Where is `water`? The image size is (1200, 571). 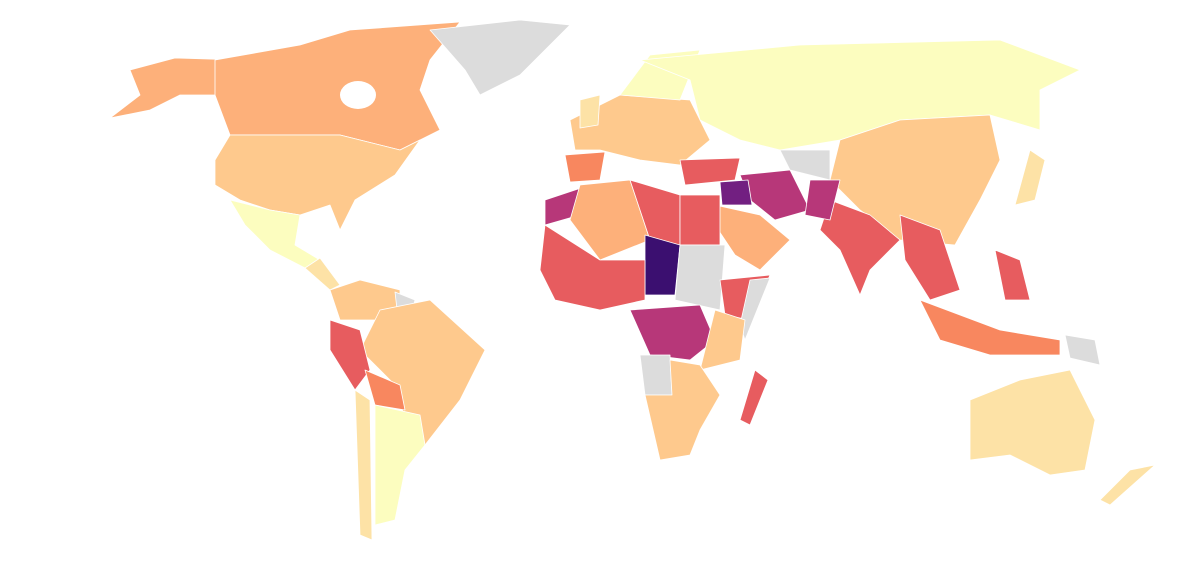 water is located at coordinates (358, 95).